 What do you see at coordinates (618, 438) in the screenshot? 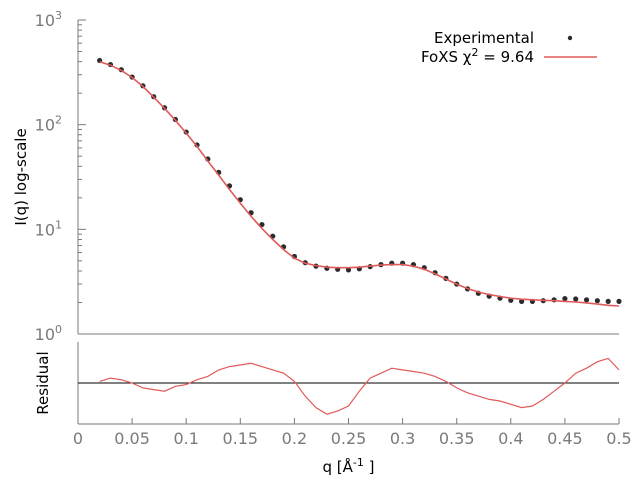
I see `x-tick-label: 0.5` at bounding box center [618, 438].